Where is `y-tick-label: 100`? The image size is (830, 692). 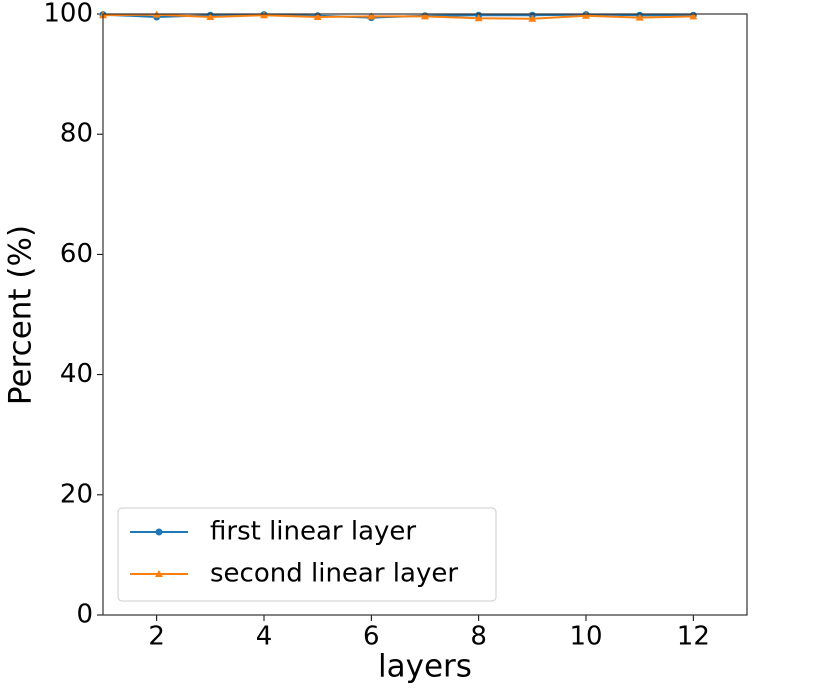 y-tick-label: 100 is located at coordinates (68, 14).